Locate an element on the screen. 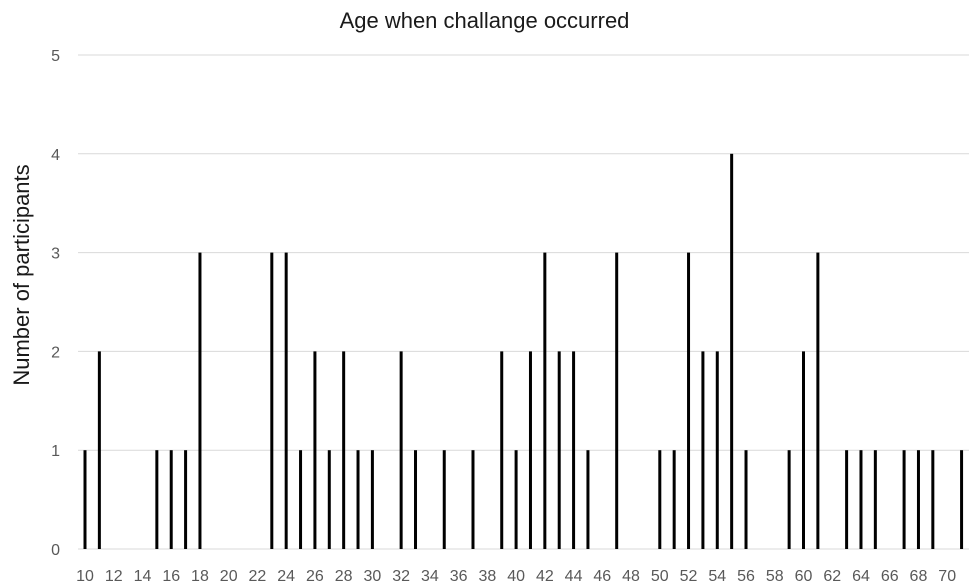  x-tick-label: 54 is located at coordinates (717, 576).